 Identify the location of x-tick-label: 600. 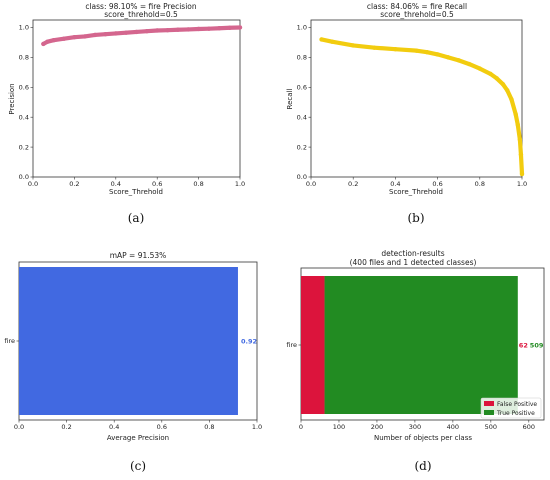
(529, 427).